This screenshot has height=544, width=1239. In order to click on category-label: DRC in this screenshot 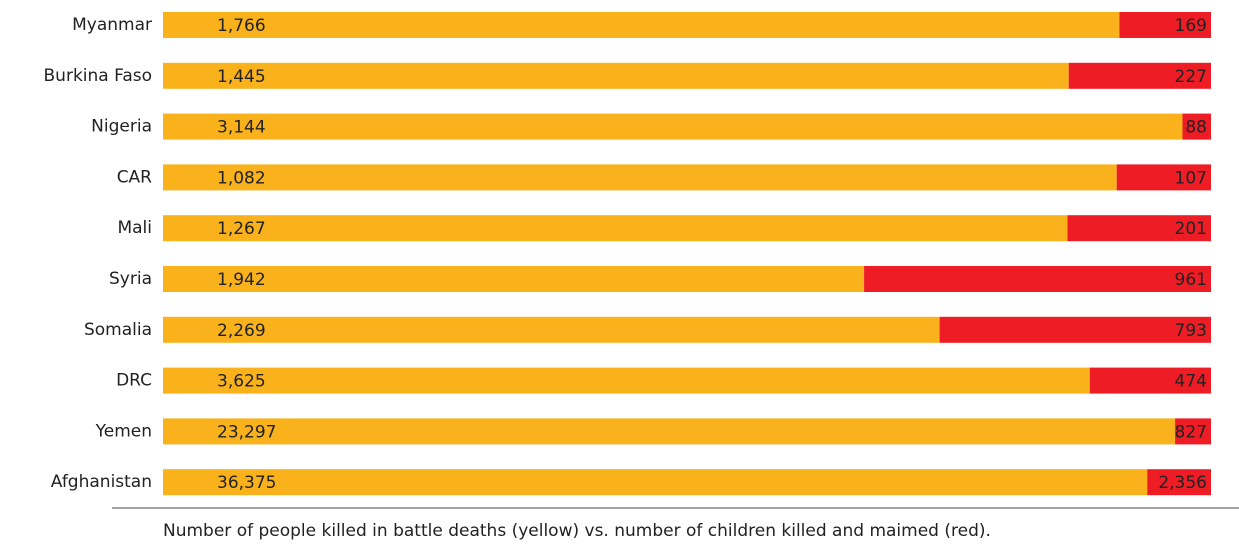, I will do `click(134, 381)`.